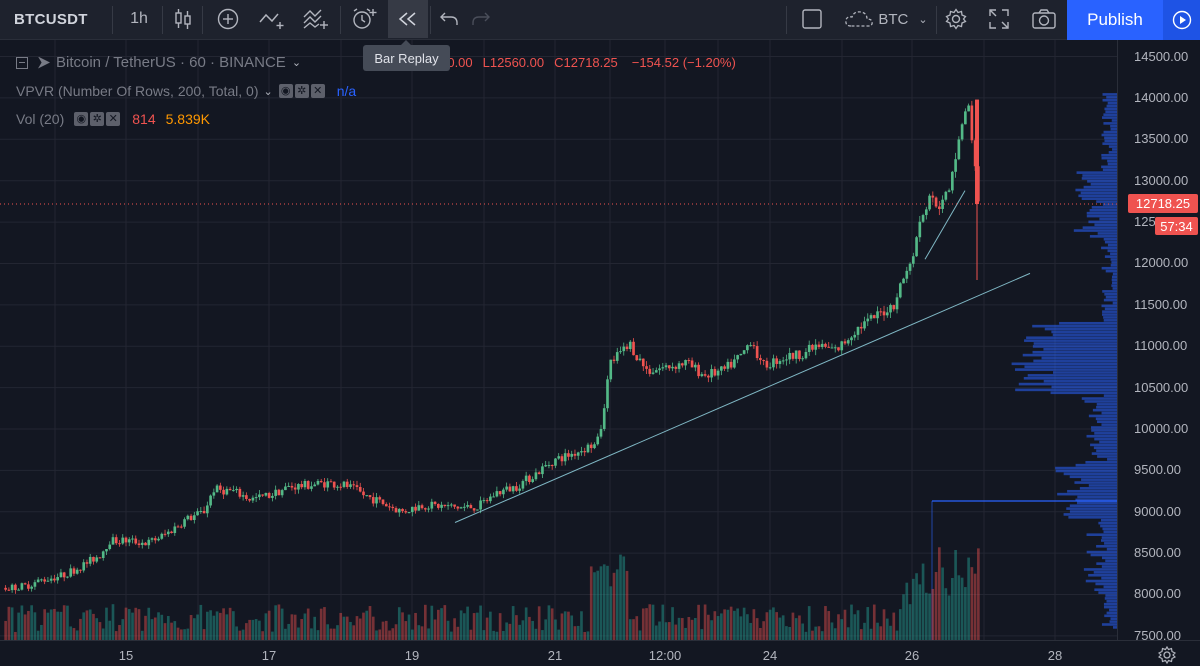  I want to click on cloud-save-button: BTC ⌄, so click(886, 19).